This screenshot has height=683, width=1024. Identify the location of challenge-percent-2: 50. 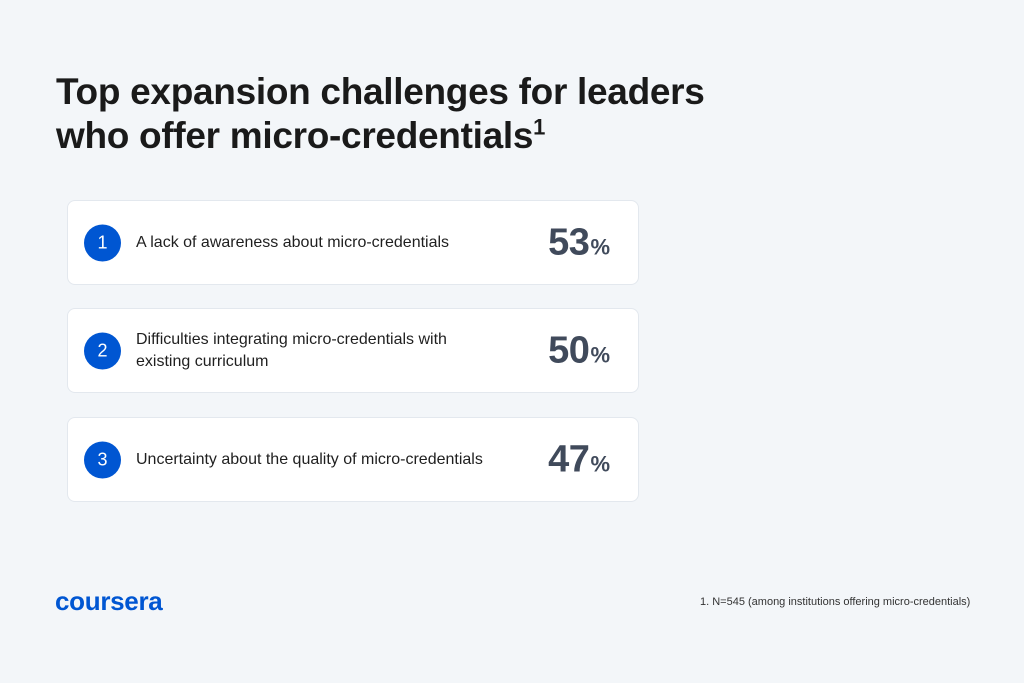
(569, 350).